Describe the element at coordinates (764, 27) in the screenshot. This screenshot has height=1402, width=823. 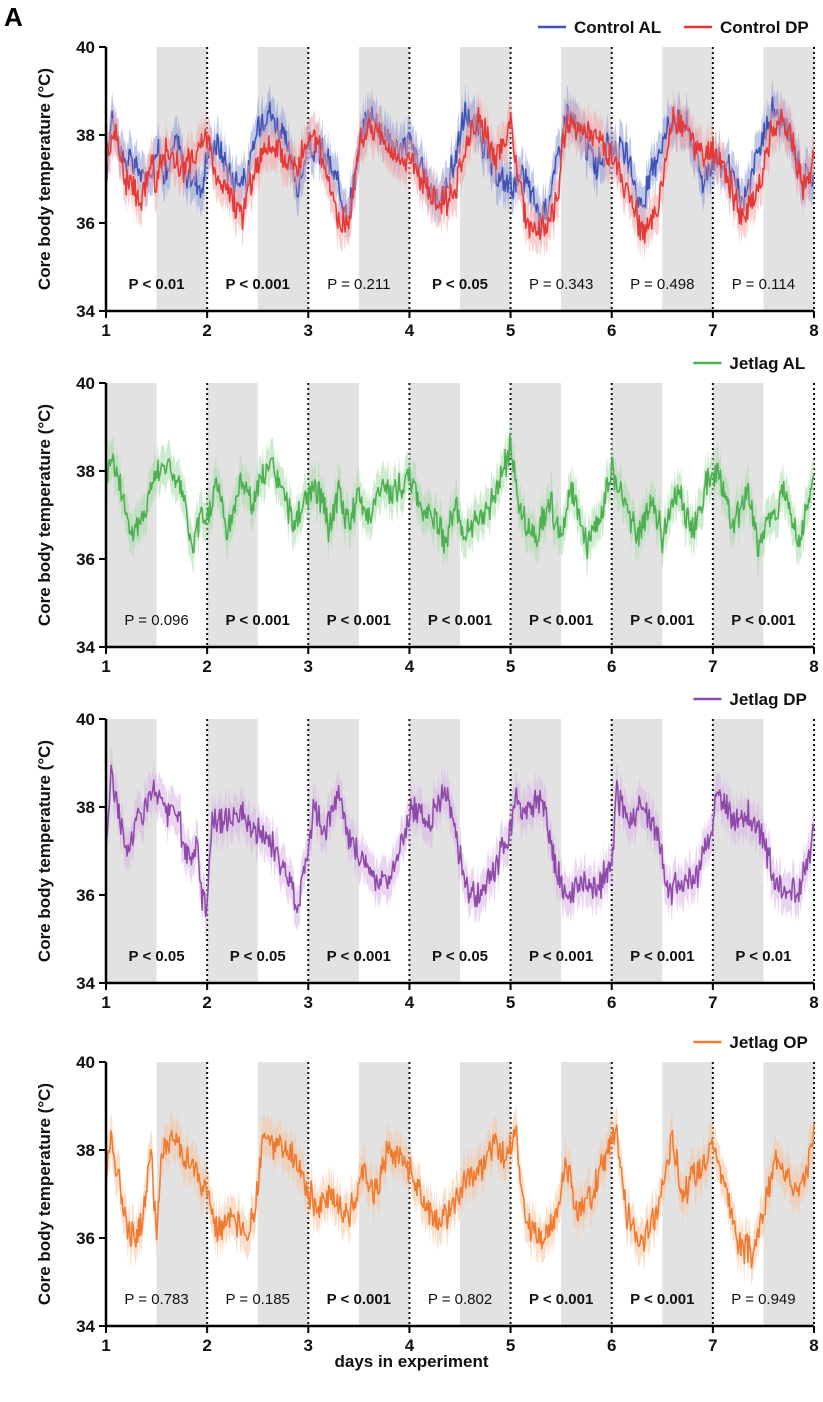
I see `legend-label: Control DP` at that location.